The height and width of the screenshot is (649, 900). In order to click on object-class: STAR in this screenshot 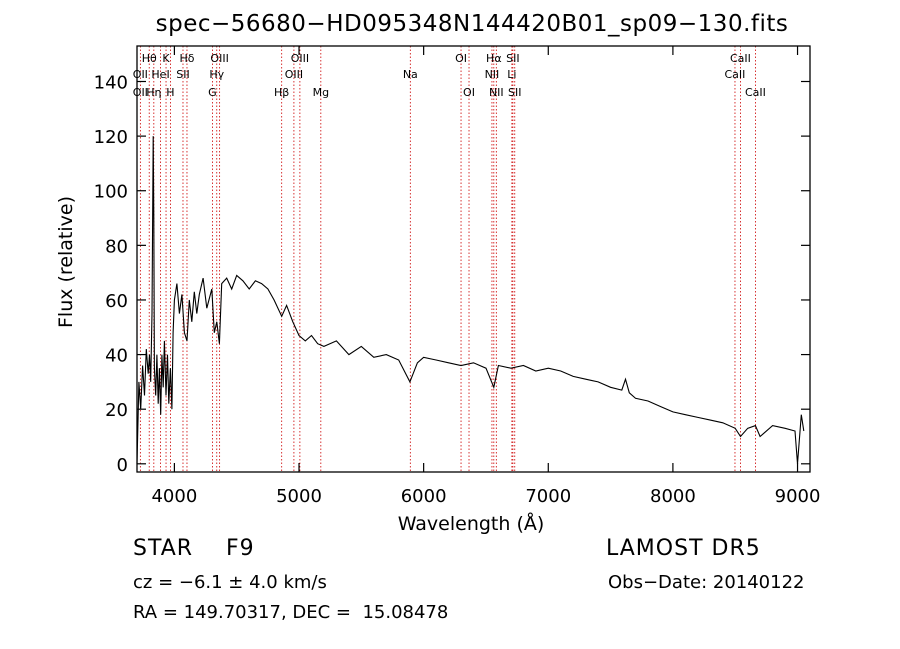, I will do `click(163, 548)`.